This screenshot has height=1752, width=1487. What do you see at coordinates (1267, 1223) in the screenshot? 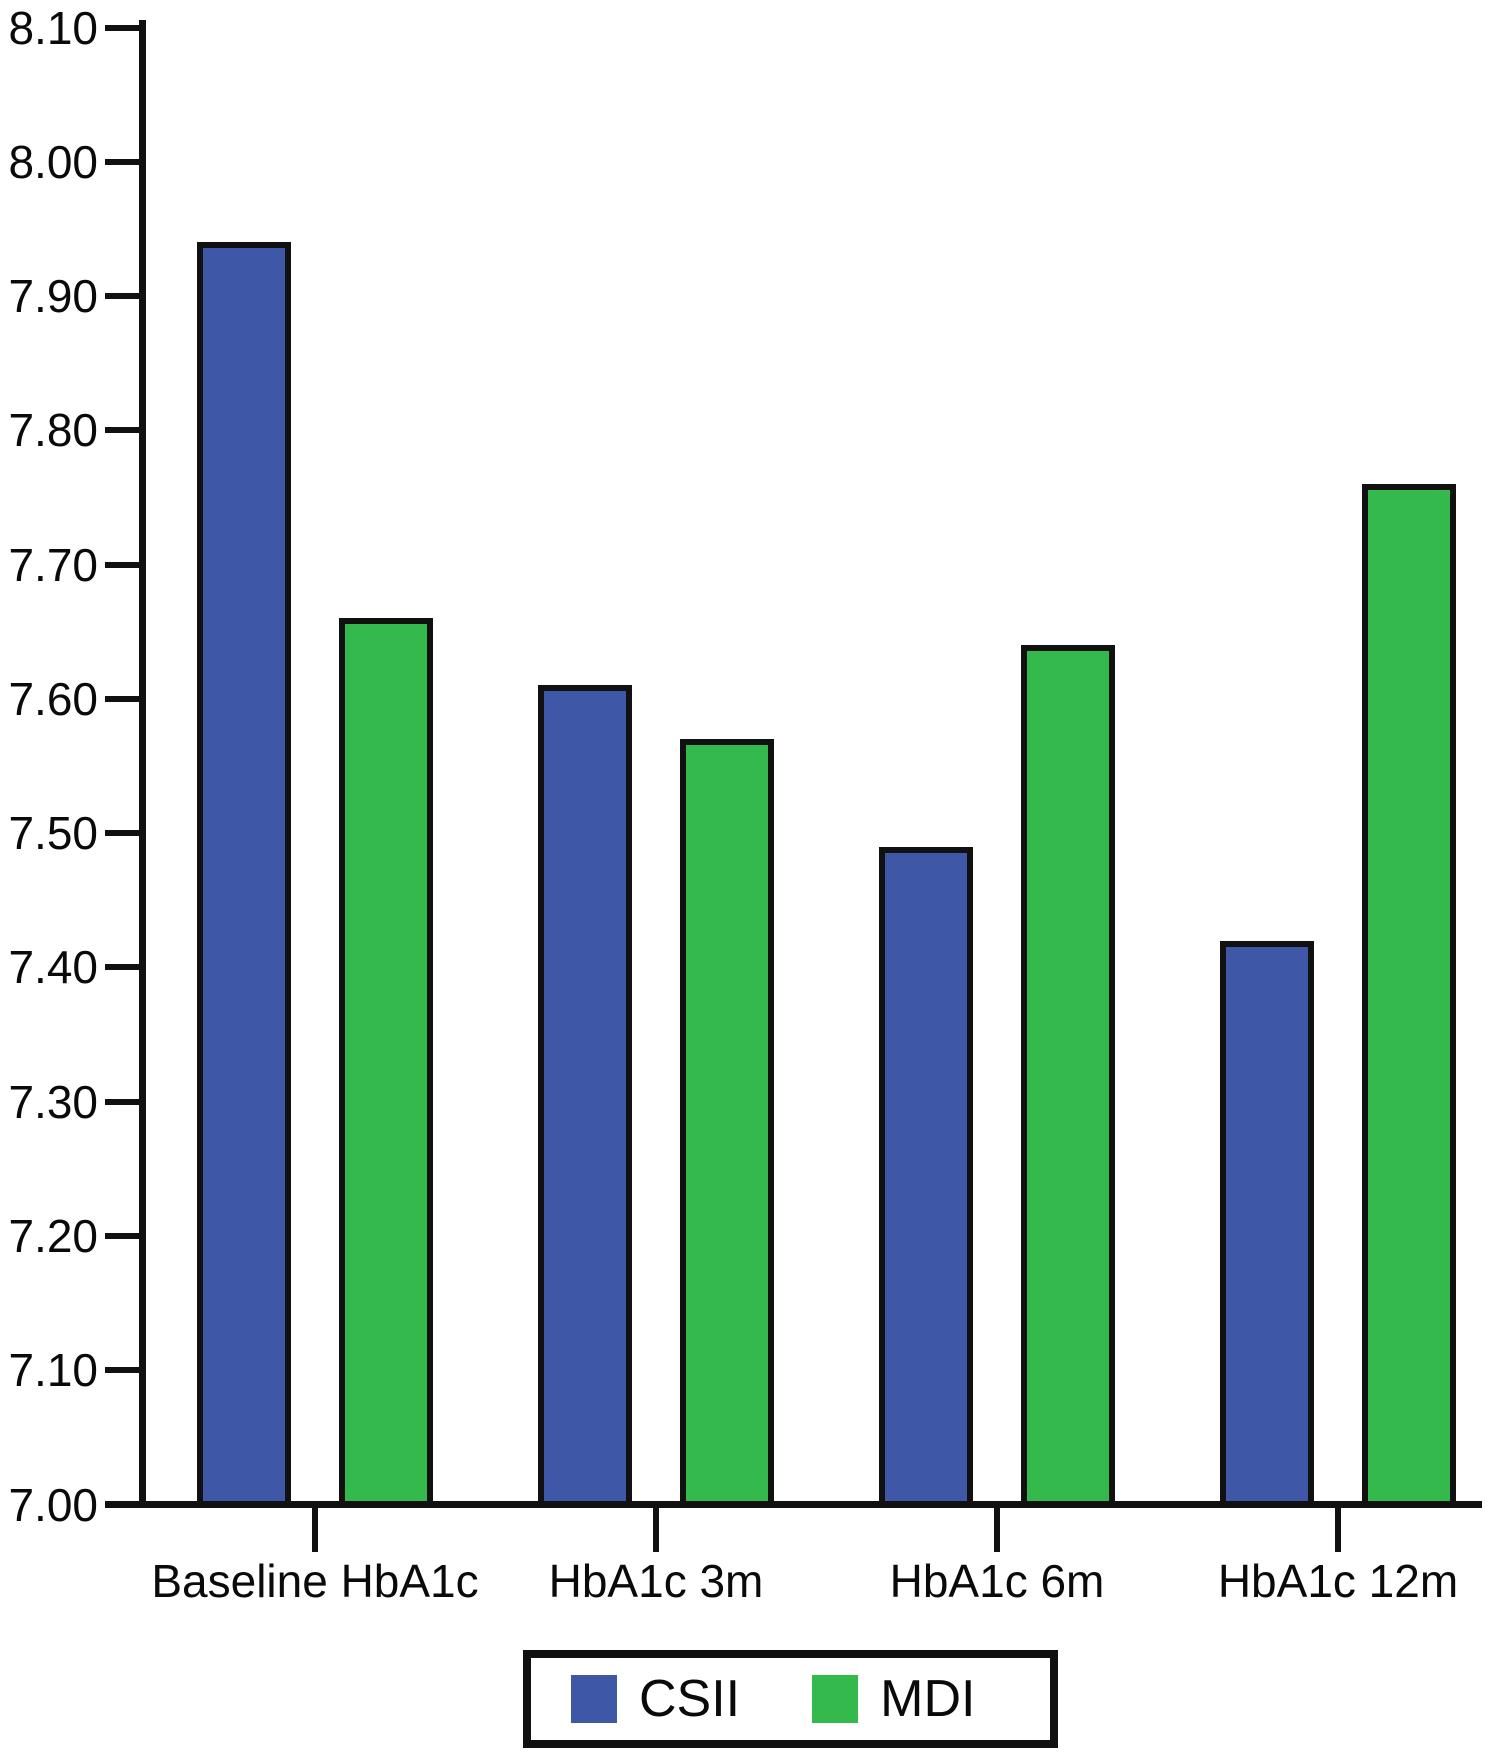
I see `bar-csii-hba1c-12m` at bounding box center [1267, 1223].